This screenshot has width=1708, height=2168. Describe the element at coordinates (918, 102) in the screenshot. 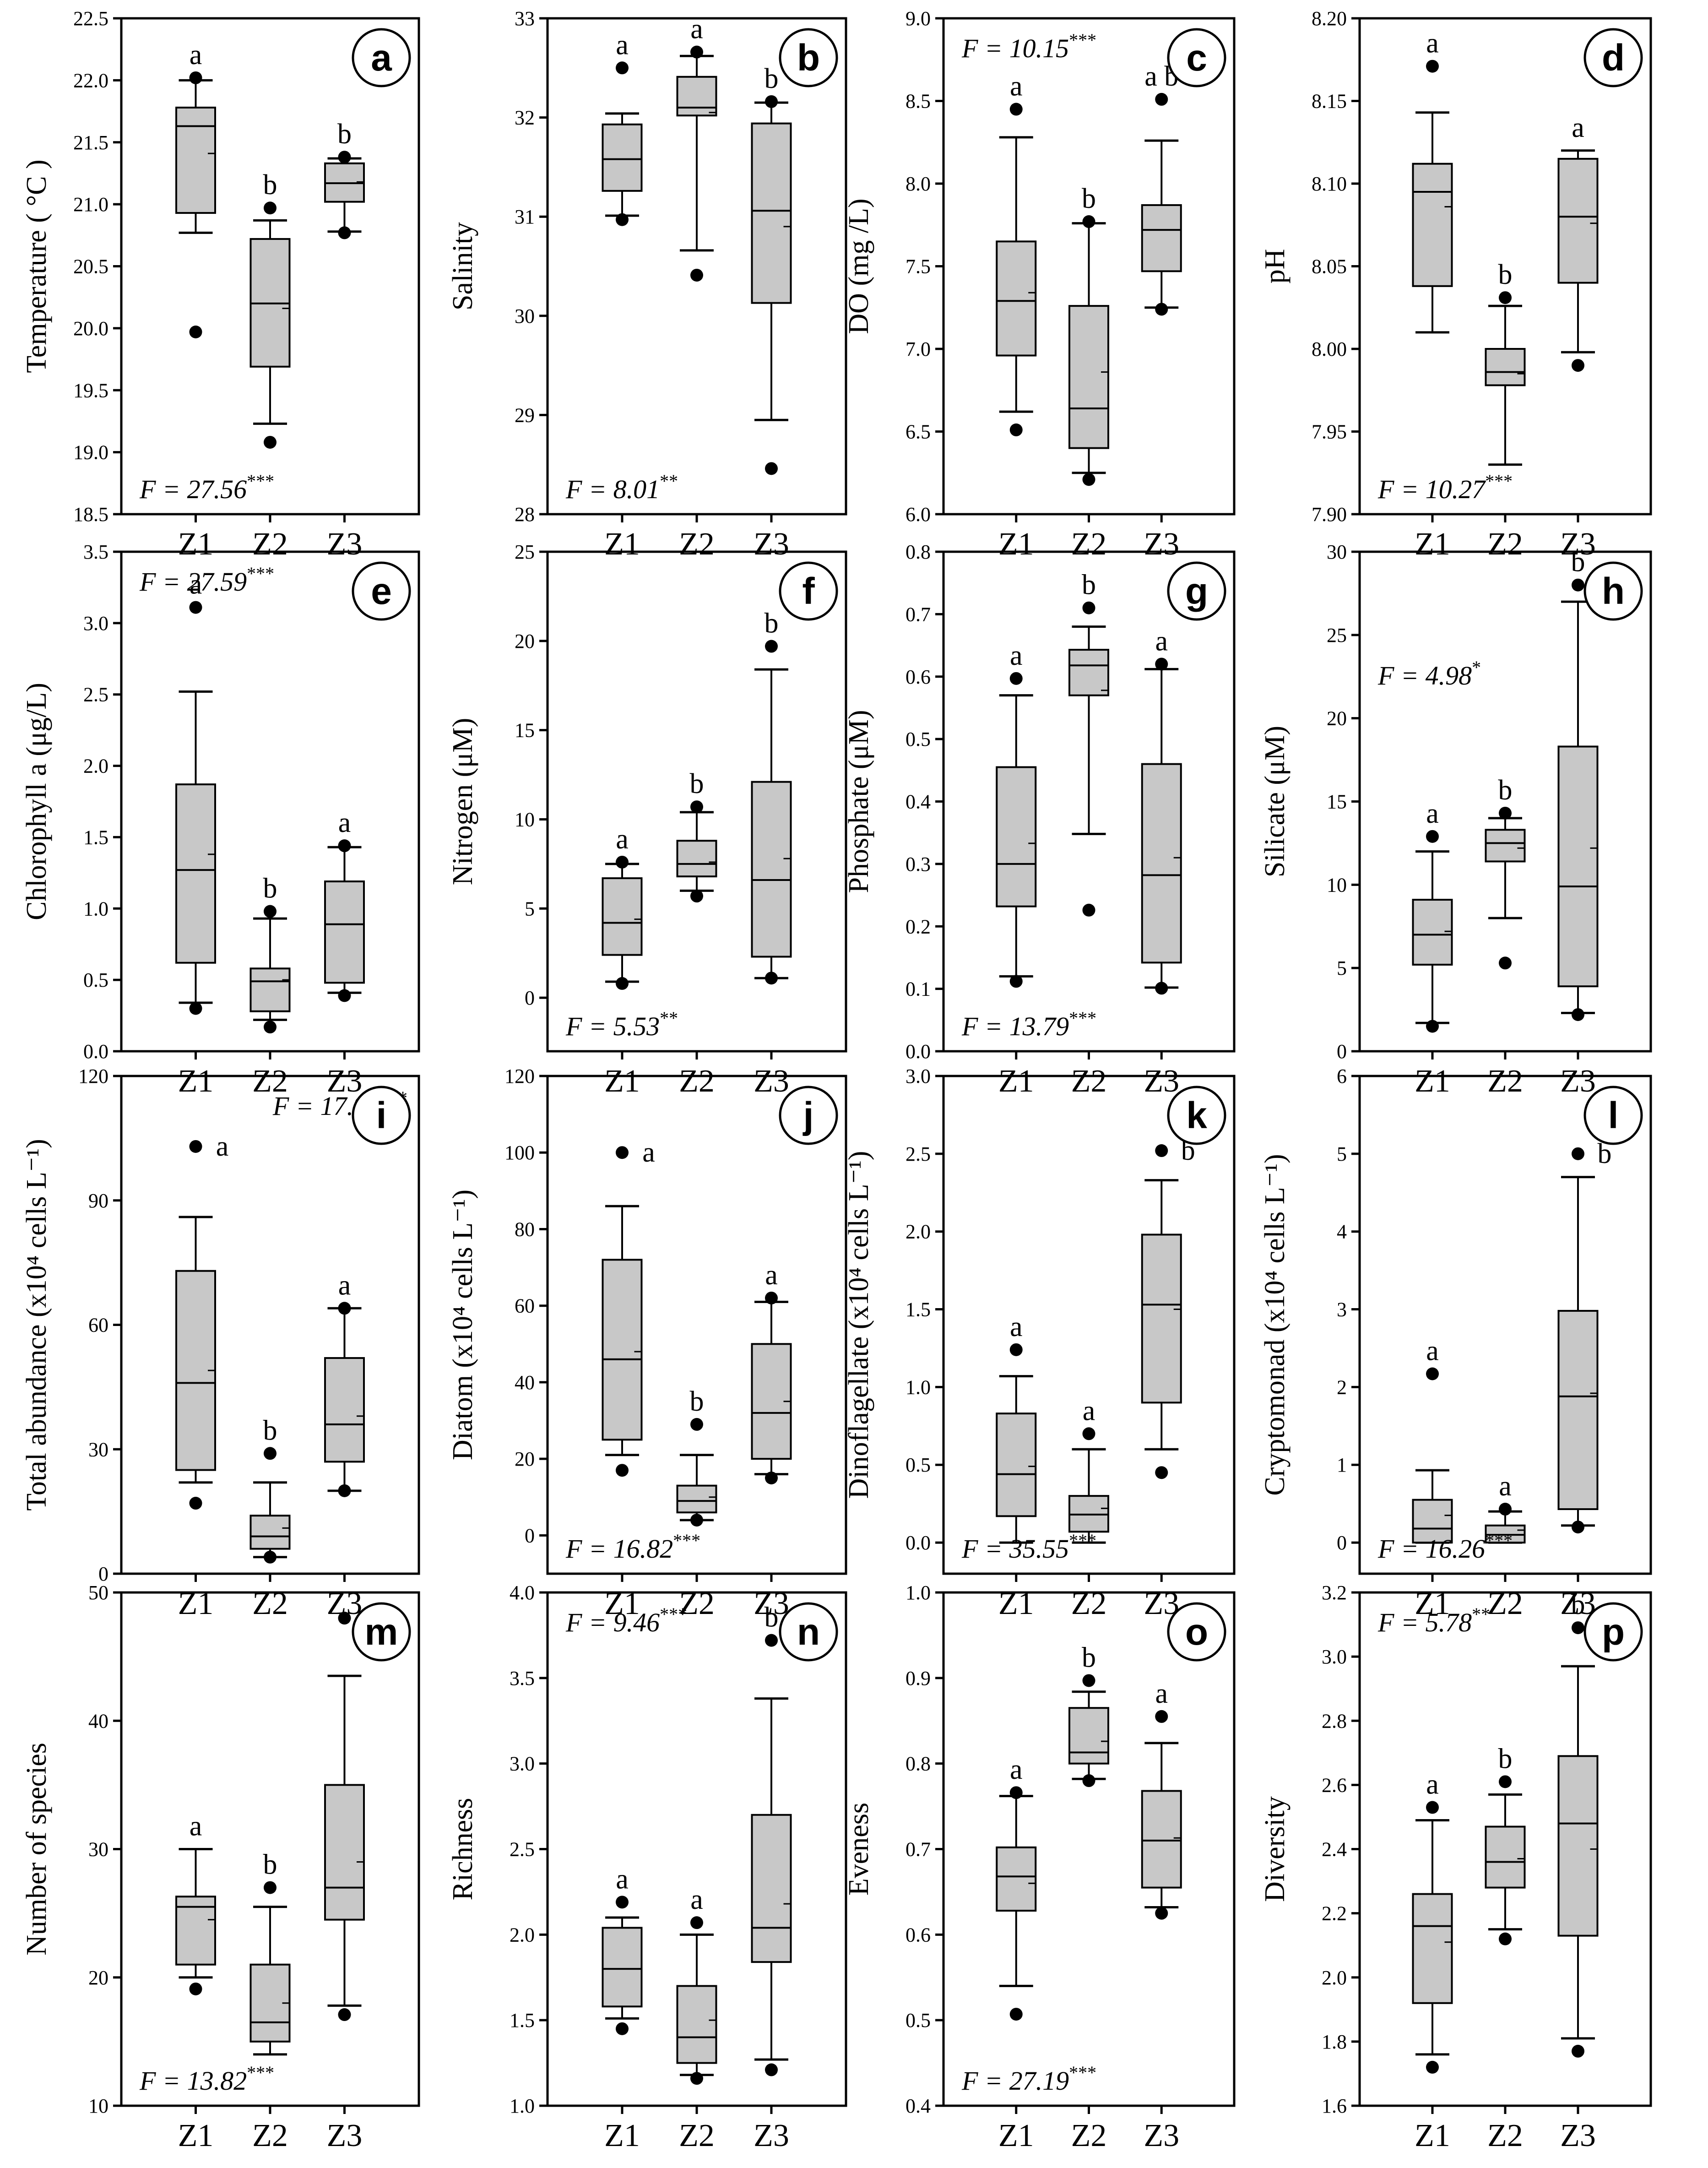

I see `y-tick-label: 8.5` at that location.